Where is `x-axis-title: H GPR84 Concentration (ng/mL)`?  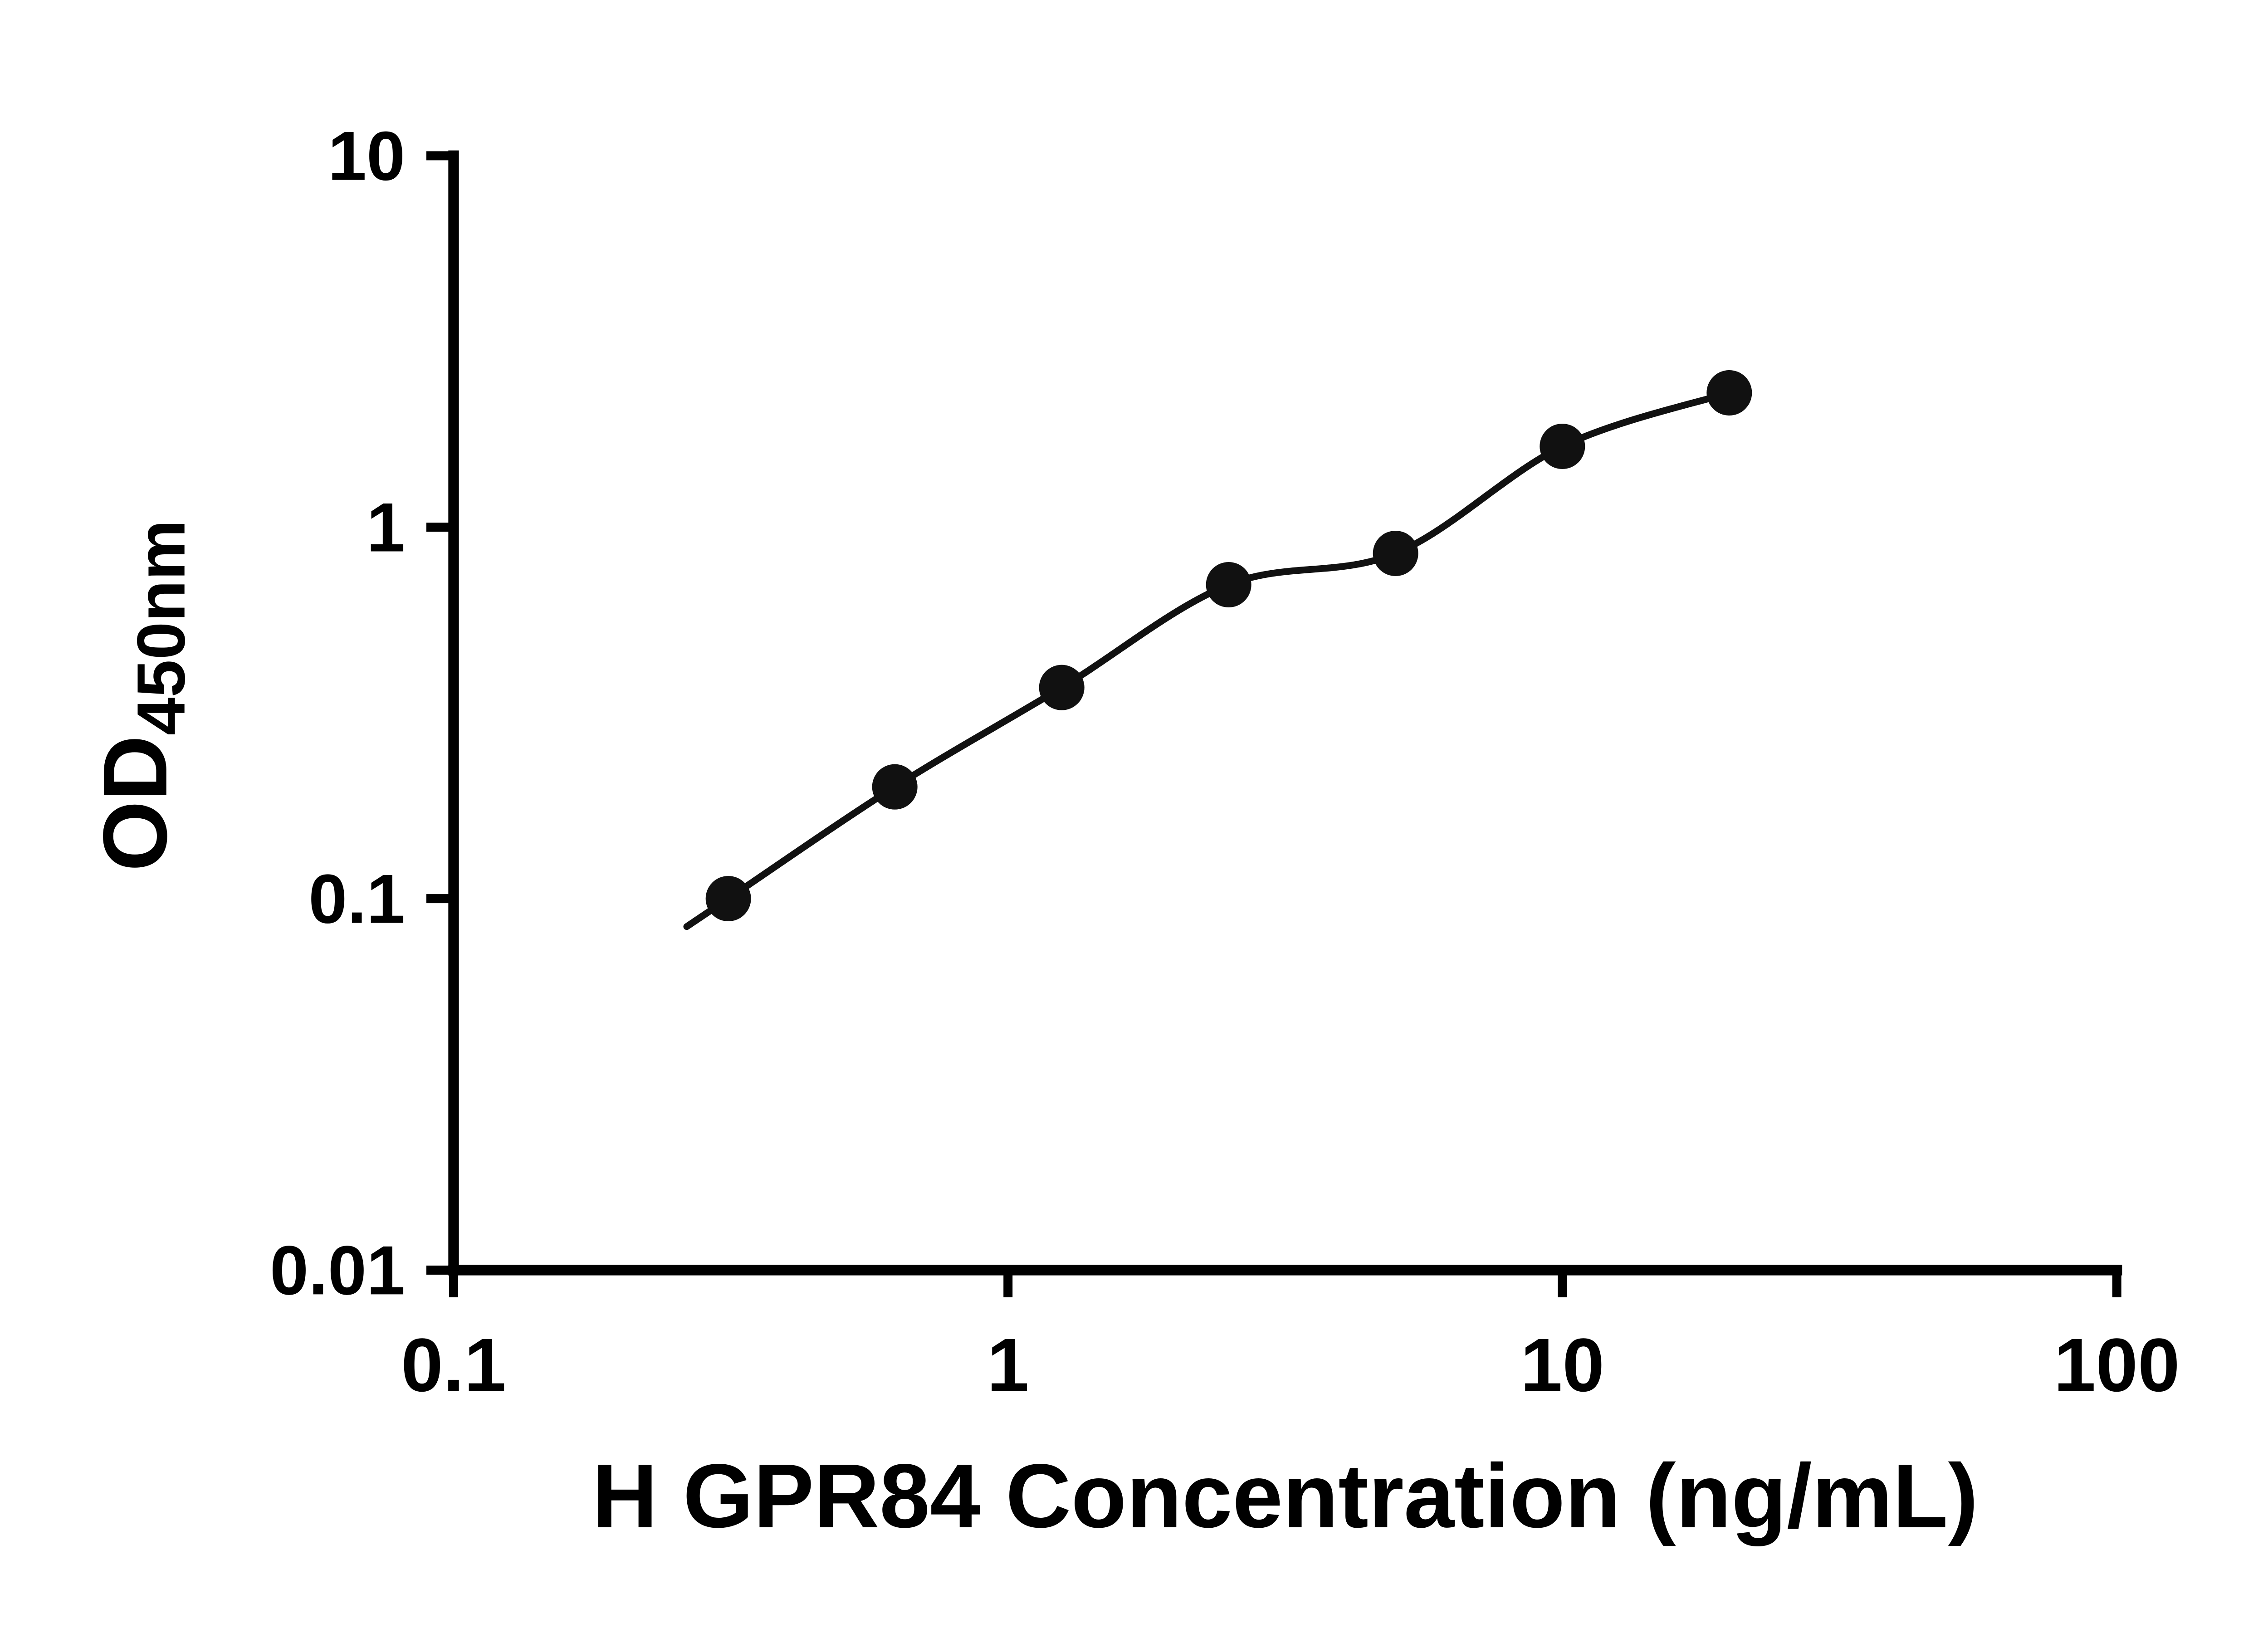
x-axis-title: H GPR84 Concentration (ng/mL) is located at coordinates (1285, 1496).